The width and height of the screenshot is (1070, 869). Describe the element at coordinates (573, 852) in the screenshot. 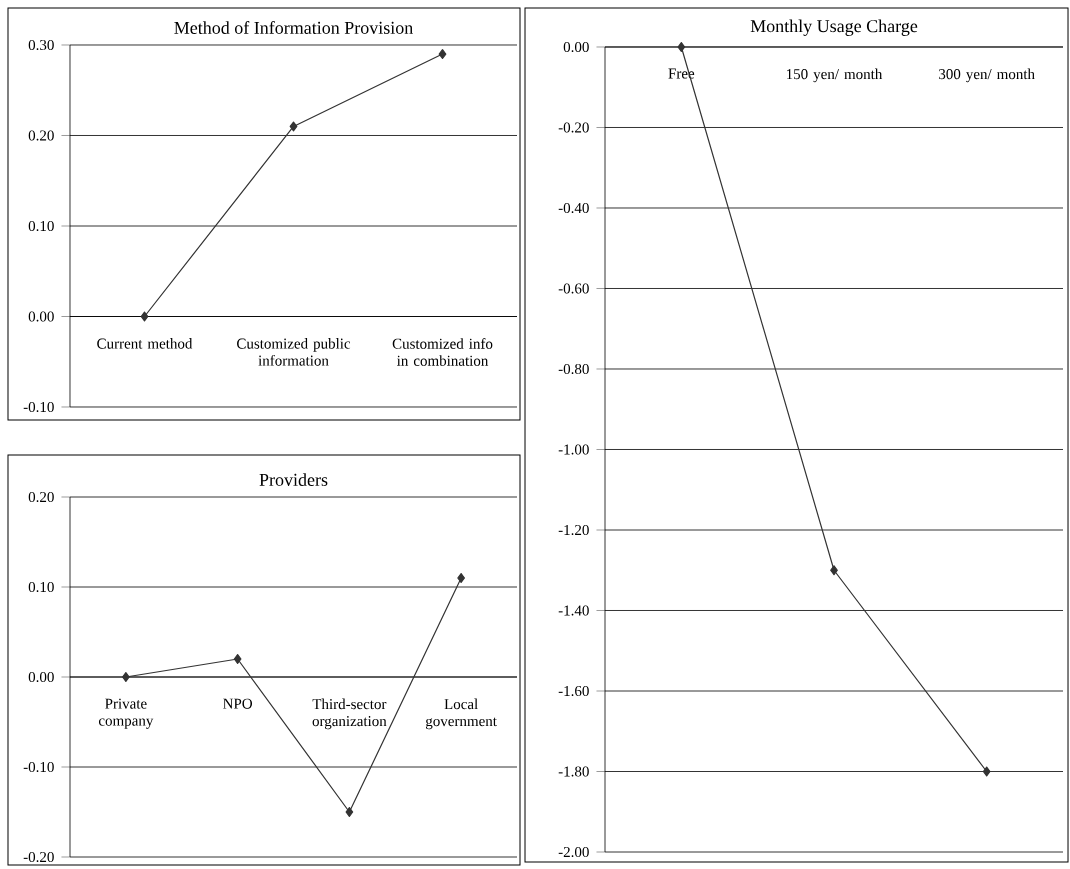

I see `y-tick-label: -2.00` at that location.